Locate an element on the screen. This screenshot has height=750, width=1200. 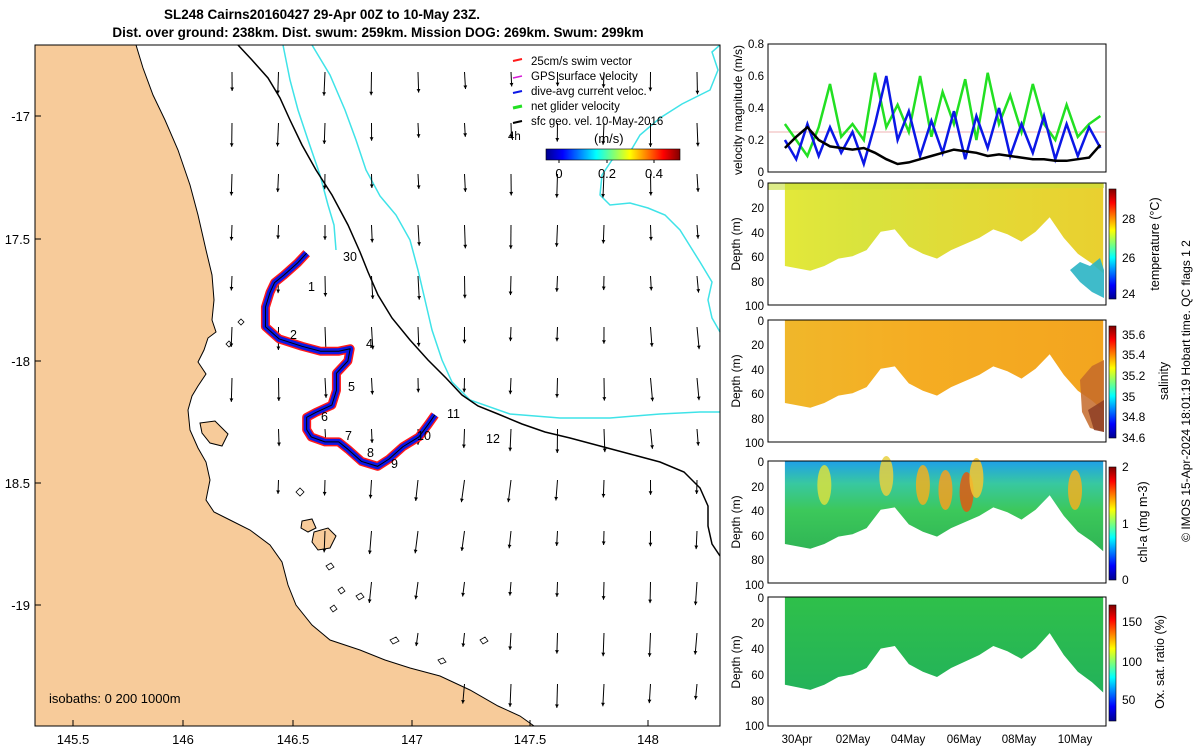
y-tick: 18.5 is located at coordinates (17, 483).